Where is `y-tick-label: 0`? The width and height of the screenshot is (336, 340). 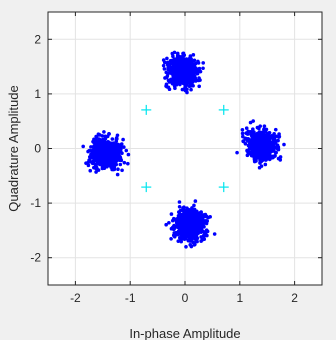
y-tick-label: 0 is located at coordinates (37, 149).